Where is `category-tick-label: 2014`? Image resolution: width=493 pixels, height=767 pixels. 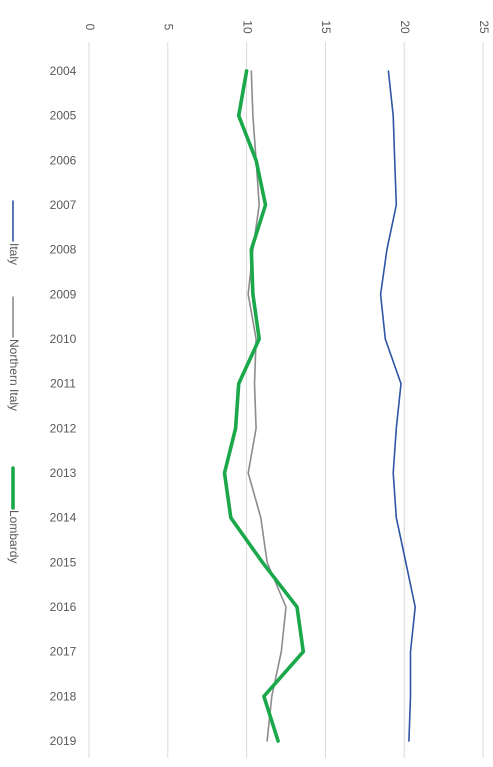 category-tick-label: 2014 is located at coordinates (63, 518).